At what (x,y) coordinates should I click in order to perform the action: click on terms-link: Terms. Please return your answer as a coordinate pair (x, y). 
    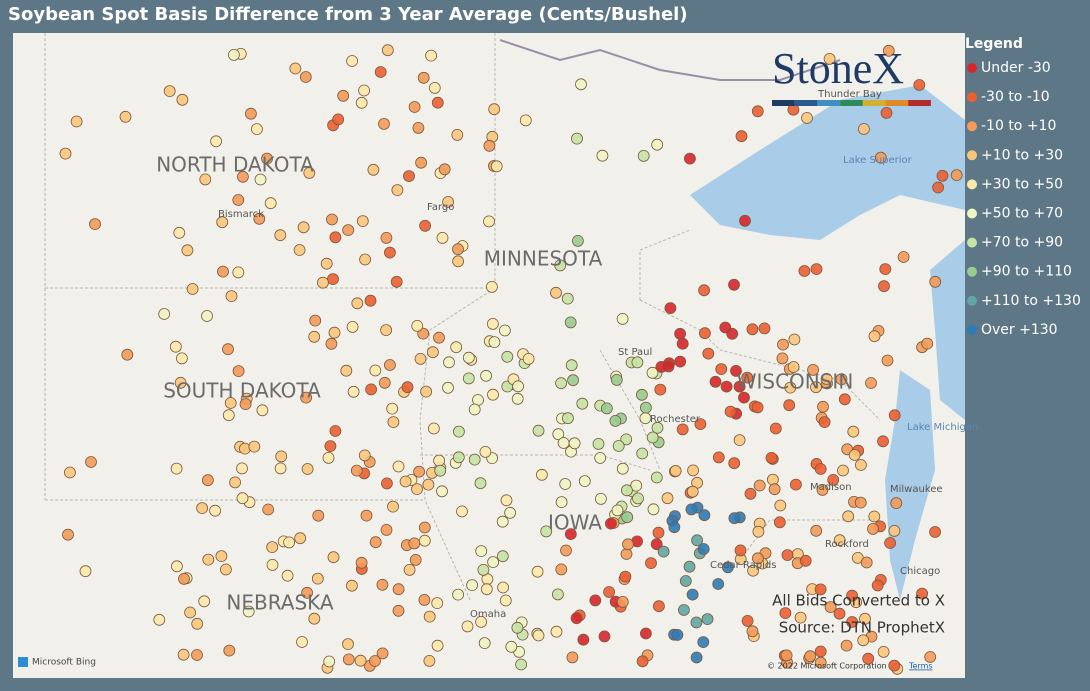
    Looking at the image, I should click on (920, 666).